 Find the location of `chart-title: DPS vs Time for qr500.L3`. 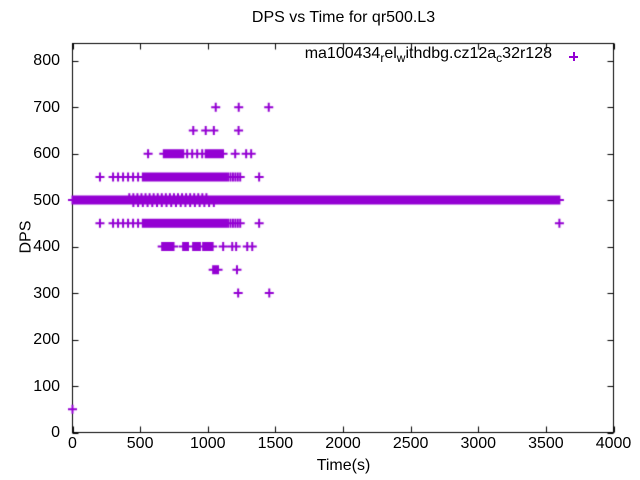

chart-title: DPS vs Time for qr500.L3 is located at coordinates (343, 17).